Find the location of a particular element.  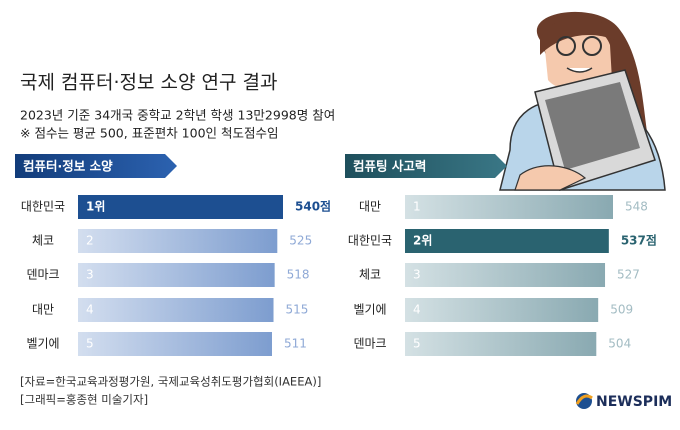

value-label: 509 is located at coordinates (621, 310).